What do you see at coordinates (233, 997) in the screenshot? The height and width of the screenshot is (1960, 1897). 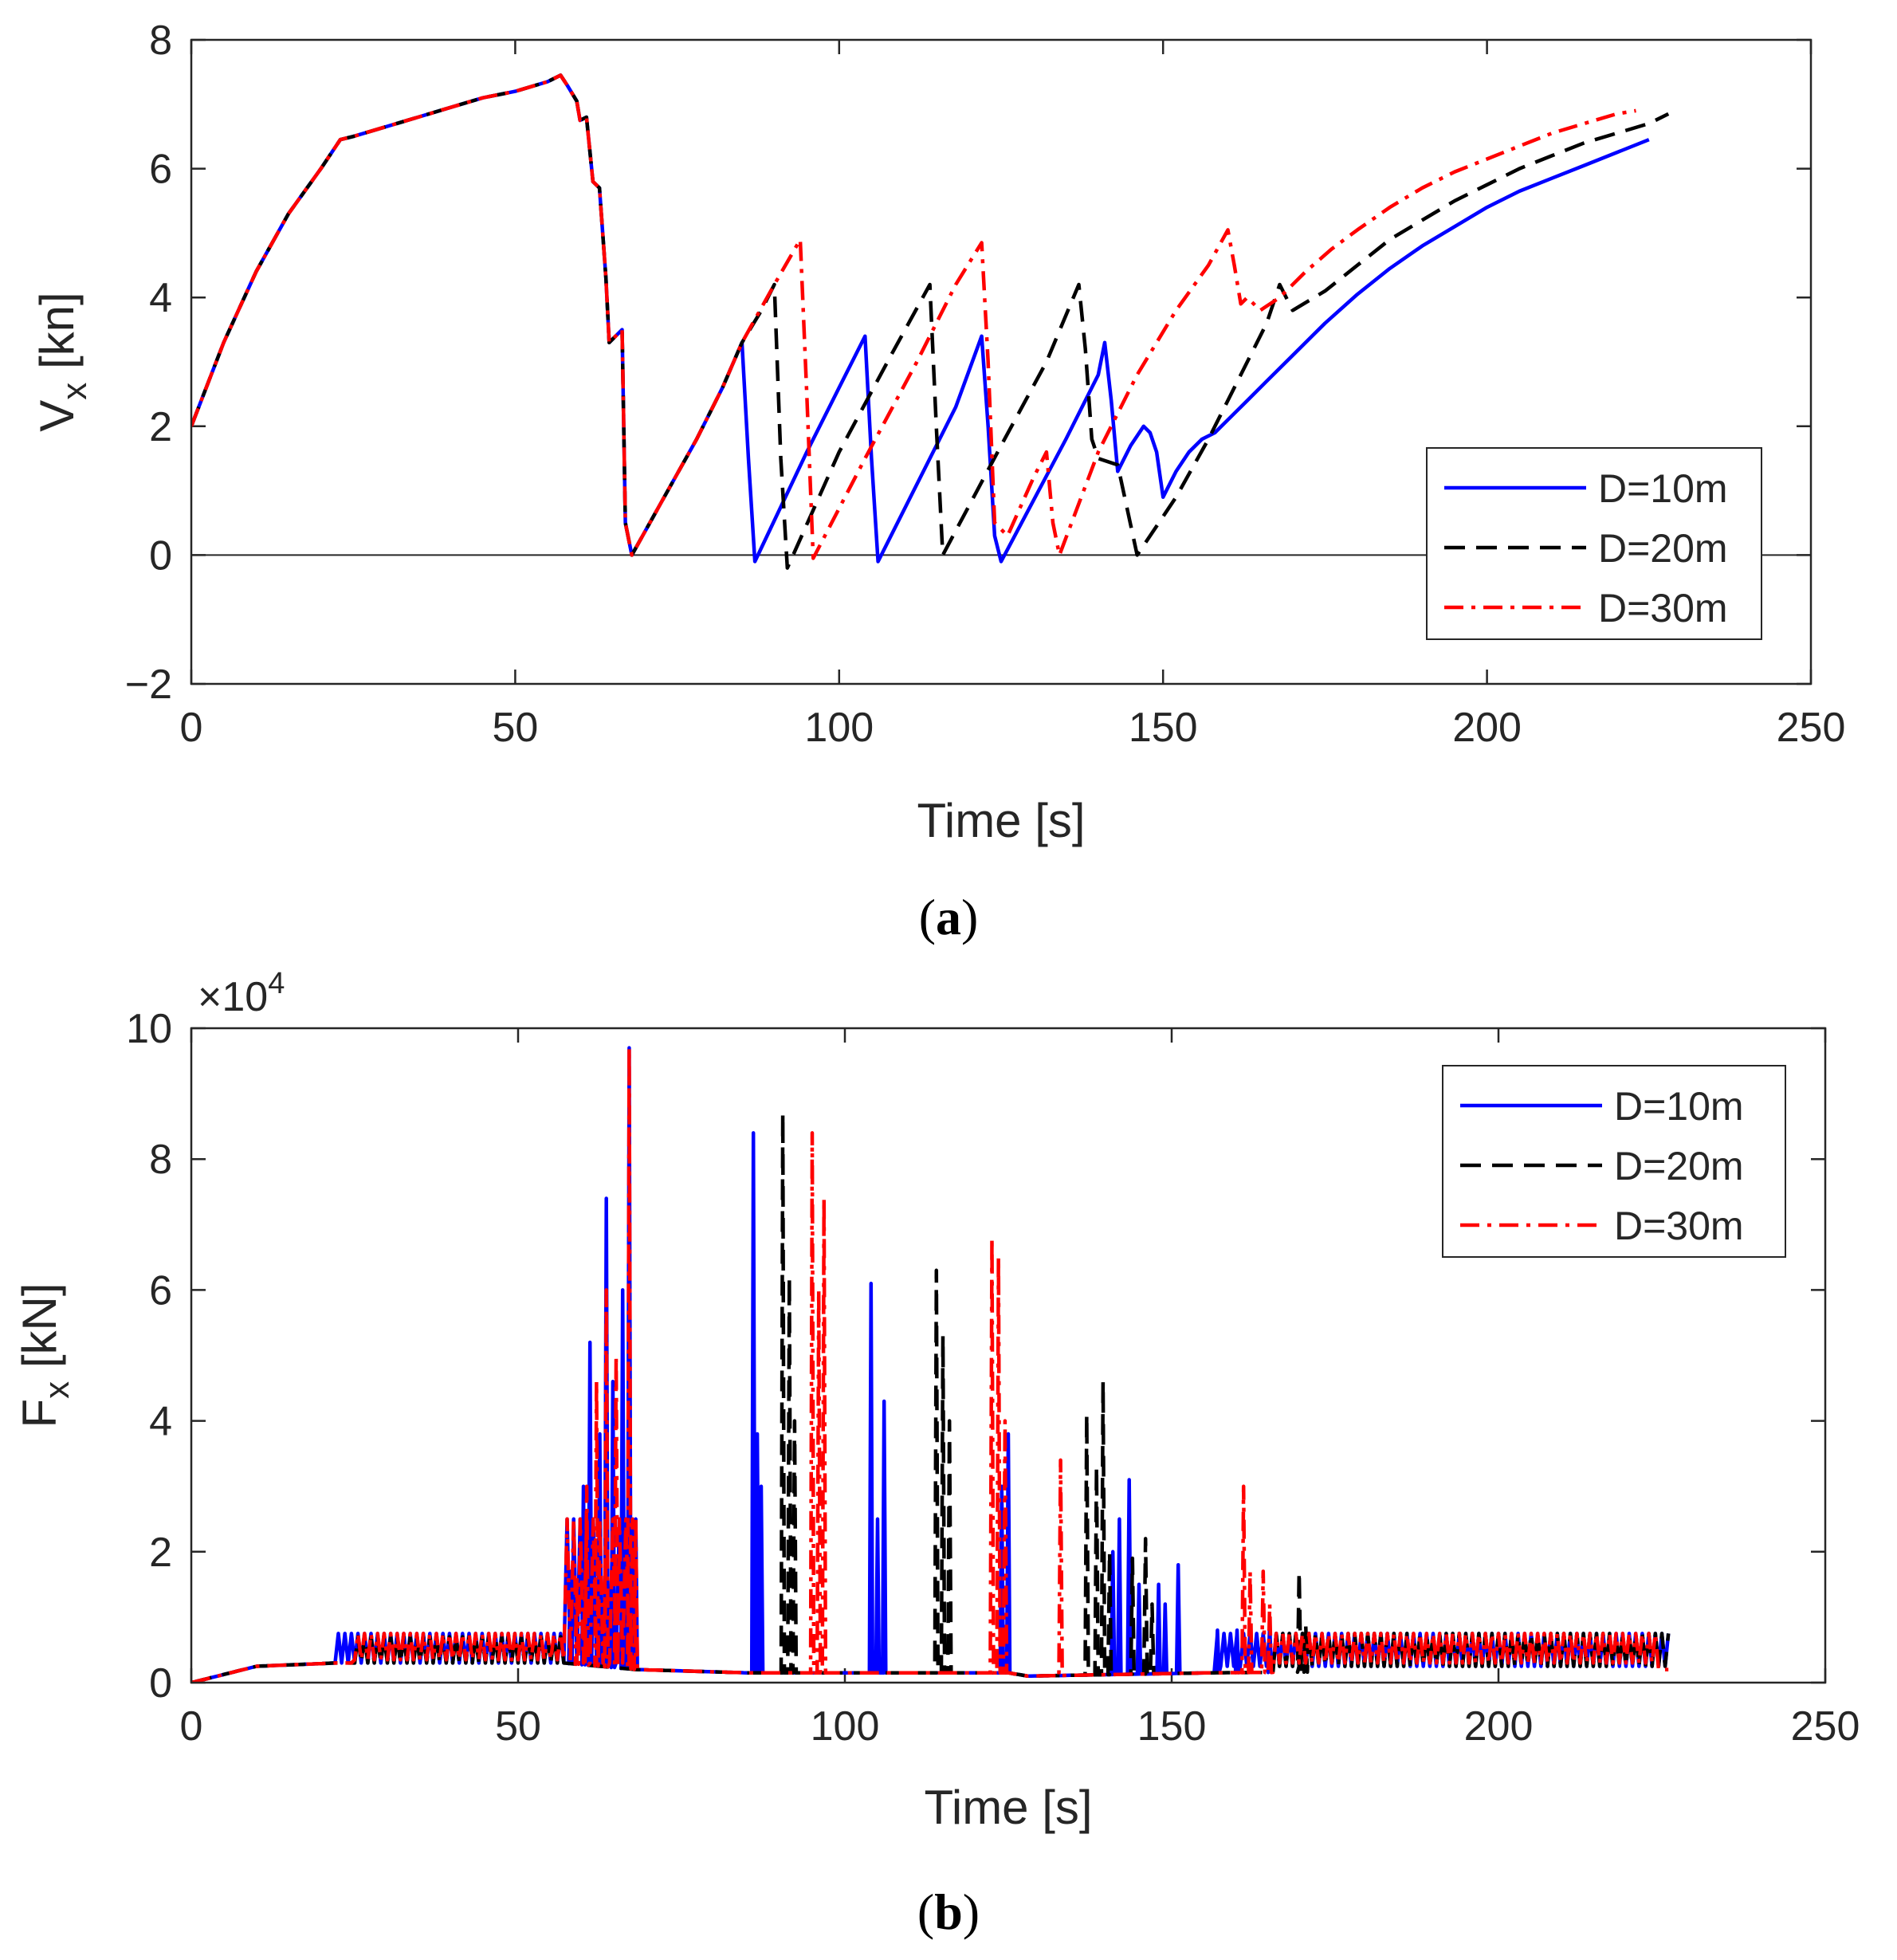 I see `exponent-base: ×10` at bounding box center [233, 997].